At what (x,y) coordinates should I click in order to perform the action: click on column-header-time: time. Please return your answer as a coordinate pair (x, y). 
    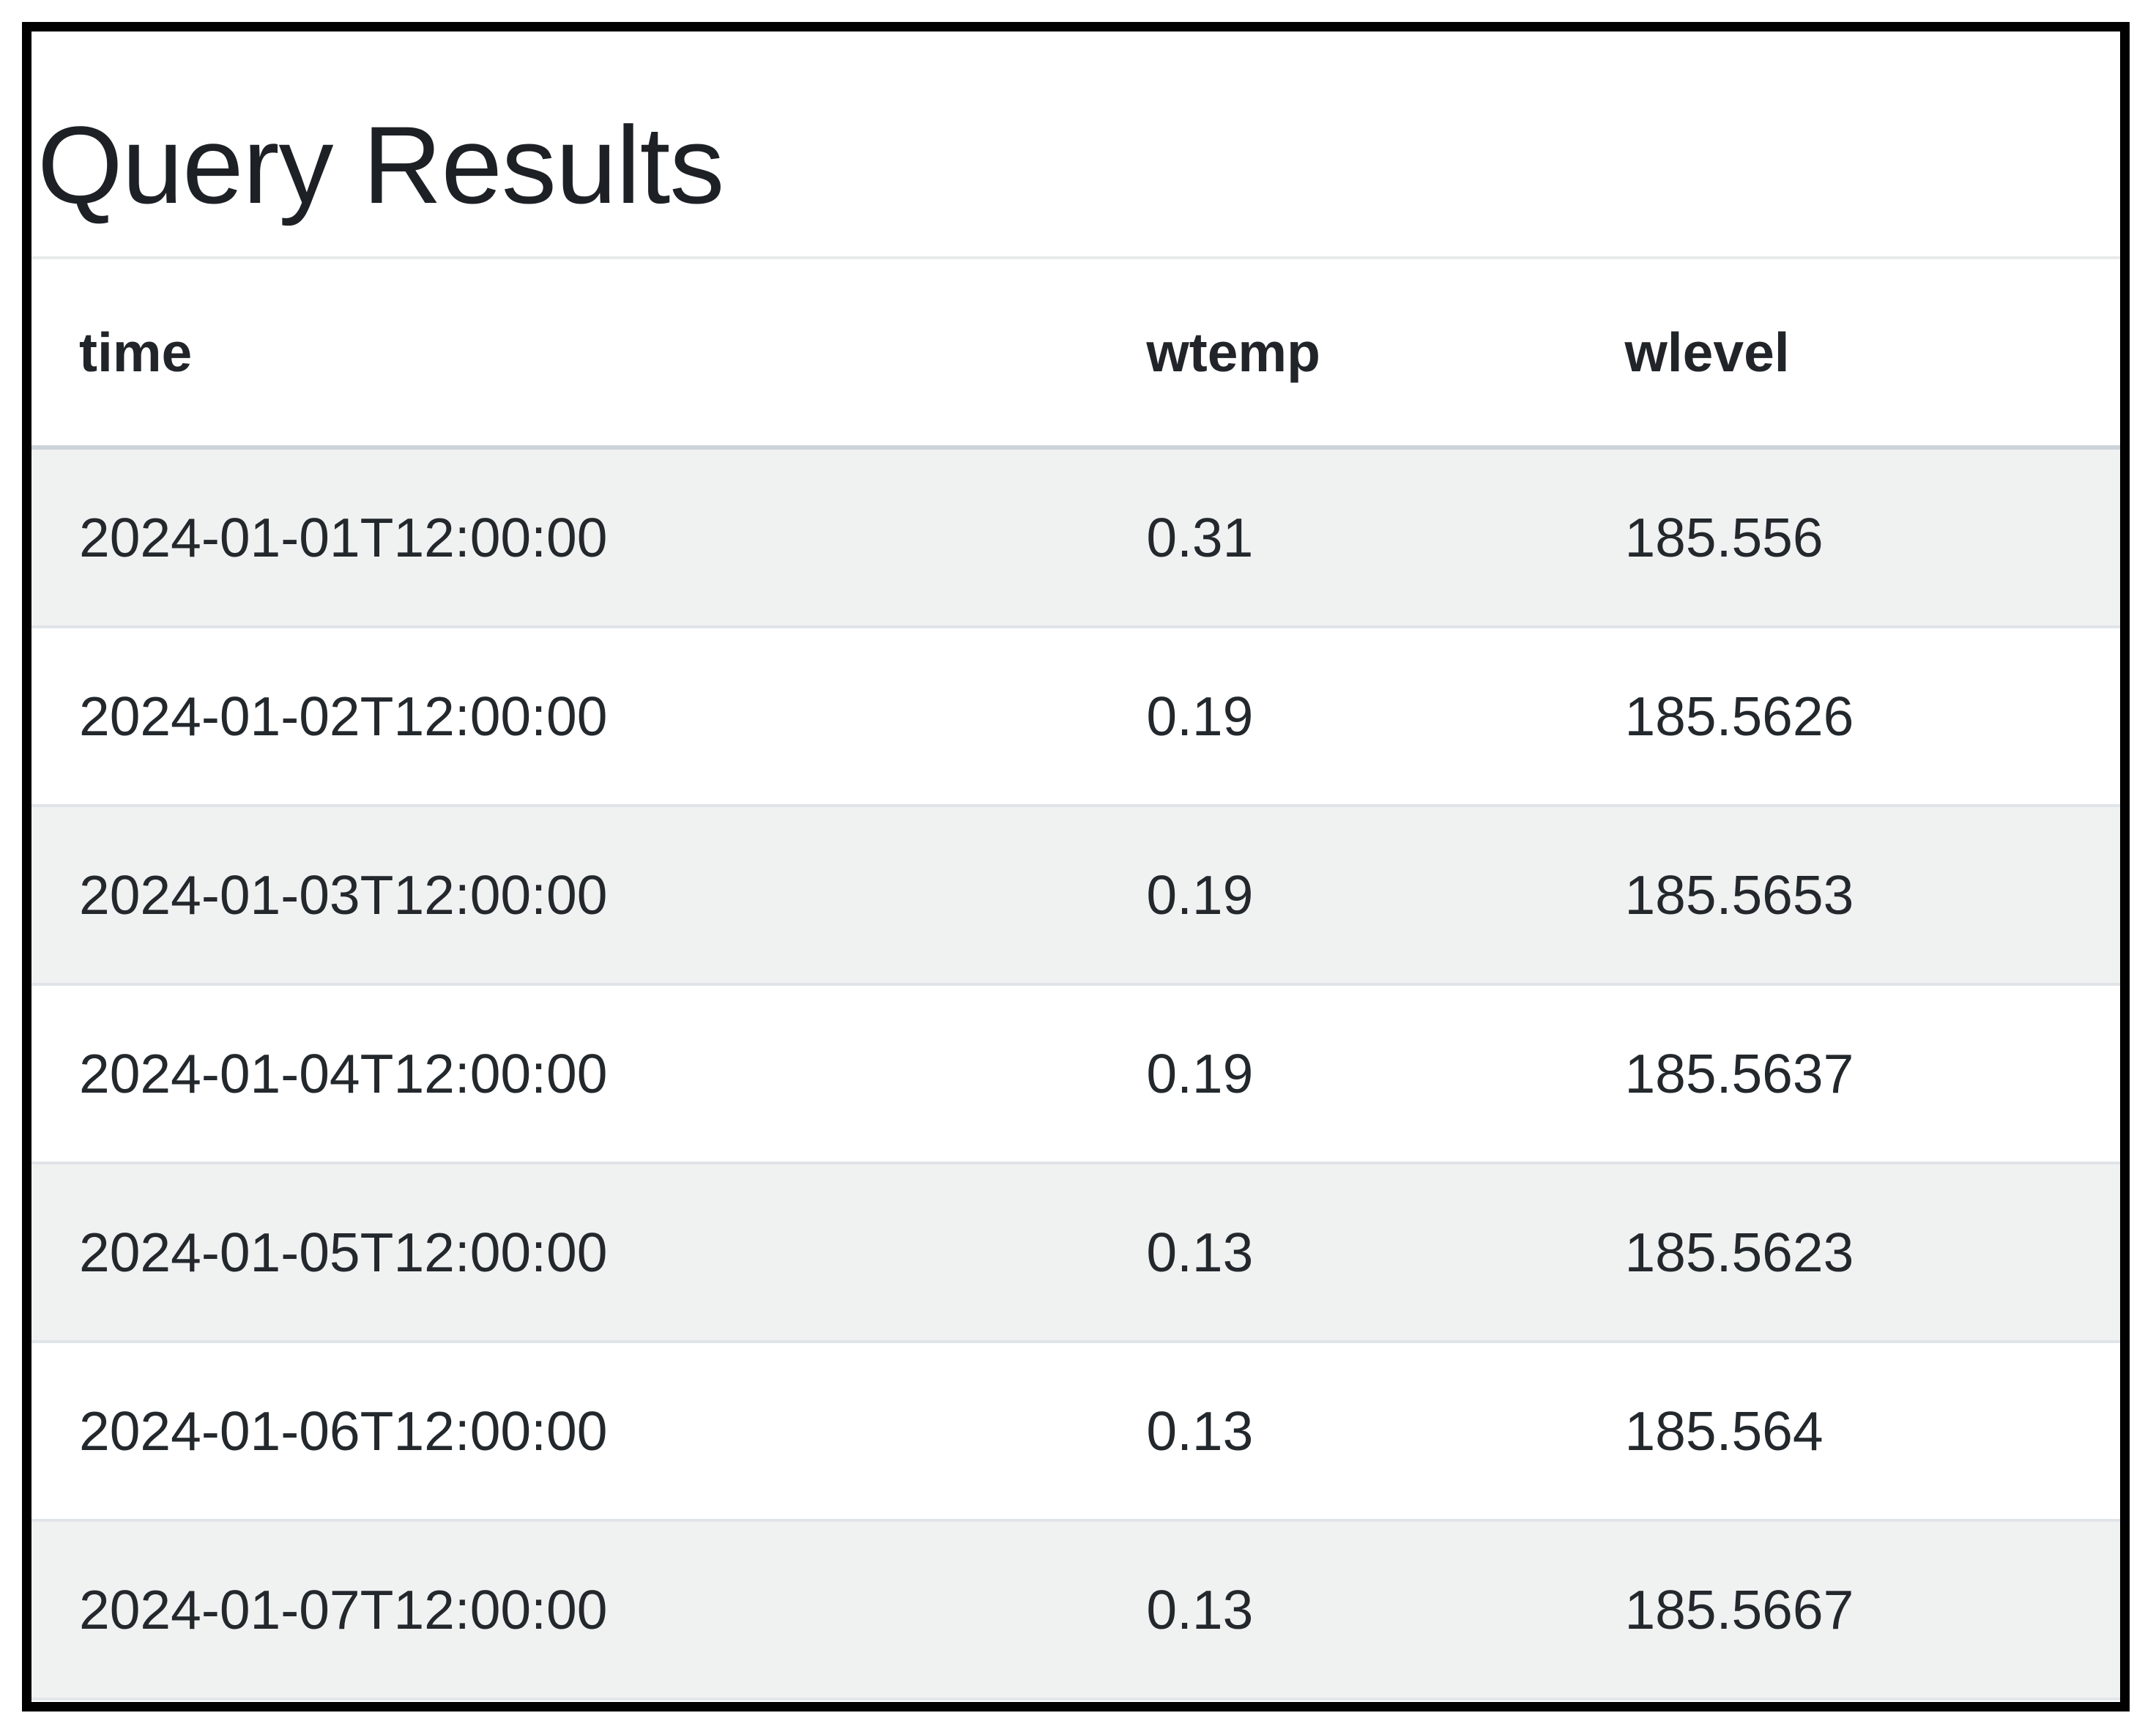
    Looking at the image, I should click on (565, 354).